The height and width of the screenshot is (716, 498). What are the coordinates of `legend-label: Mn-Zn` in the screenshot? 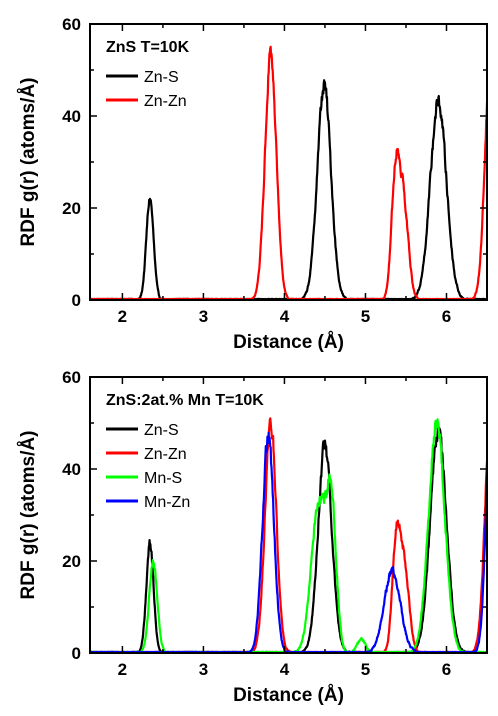 It's located at (167, 502).